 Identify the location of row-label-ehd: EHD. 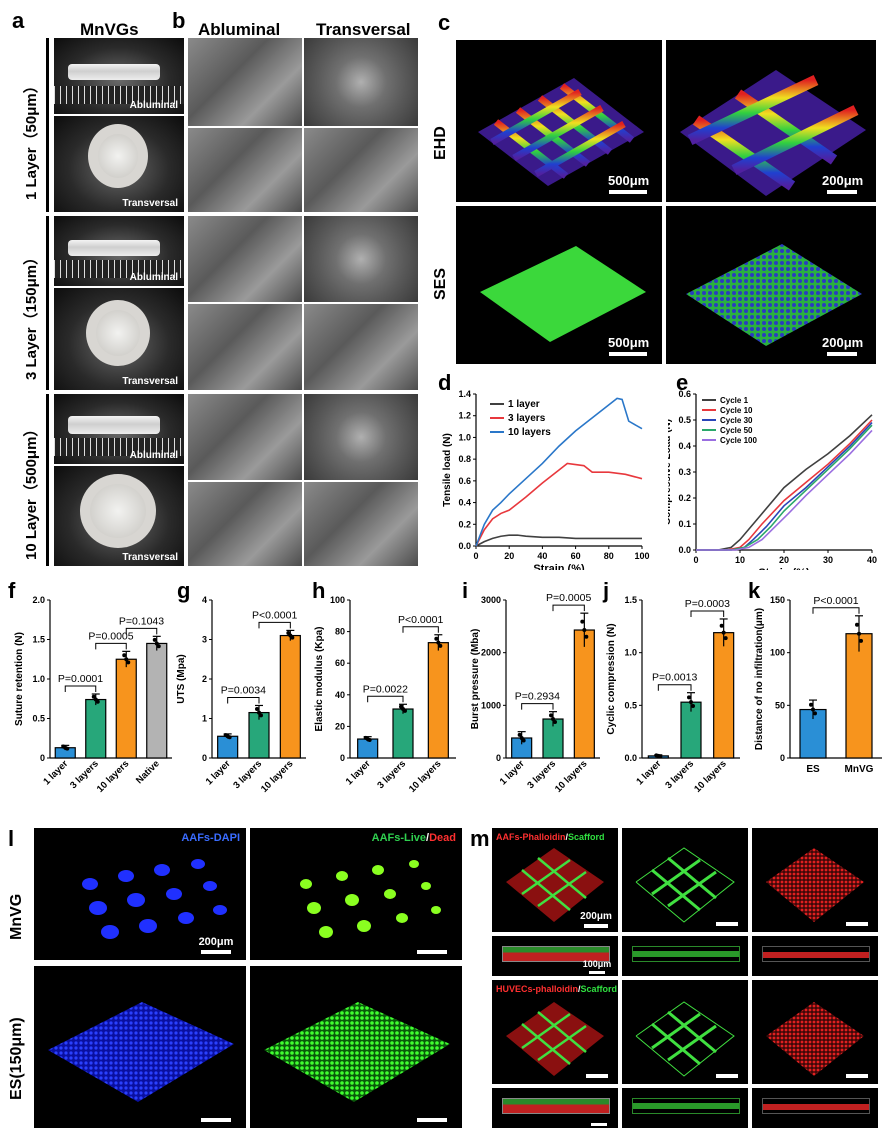
(440, 143).